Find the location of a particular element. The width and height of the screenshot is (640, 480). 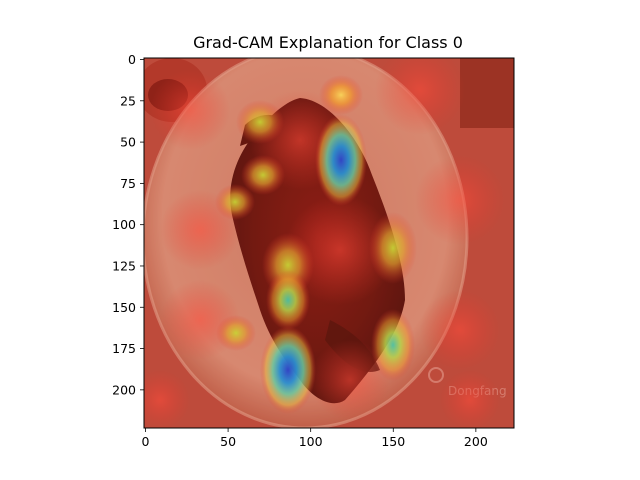

hotspot-blue-lower is located at coordinates (288, 370).